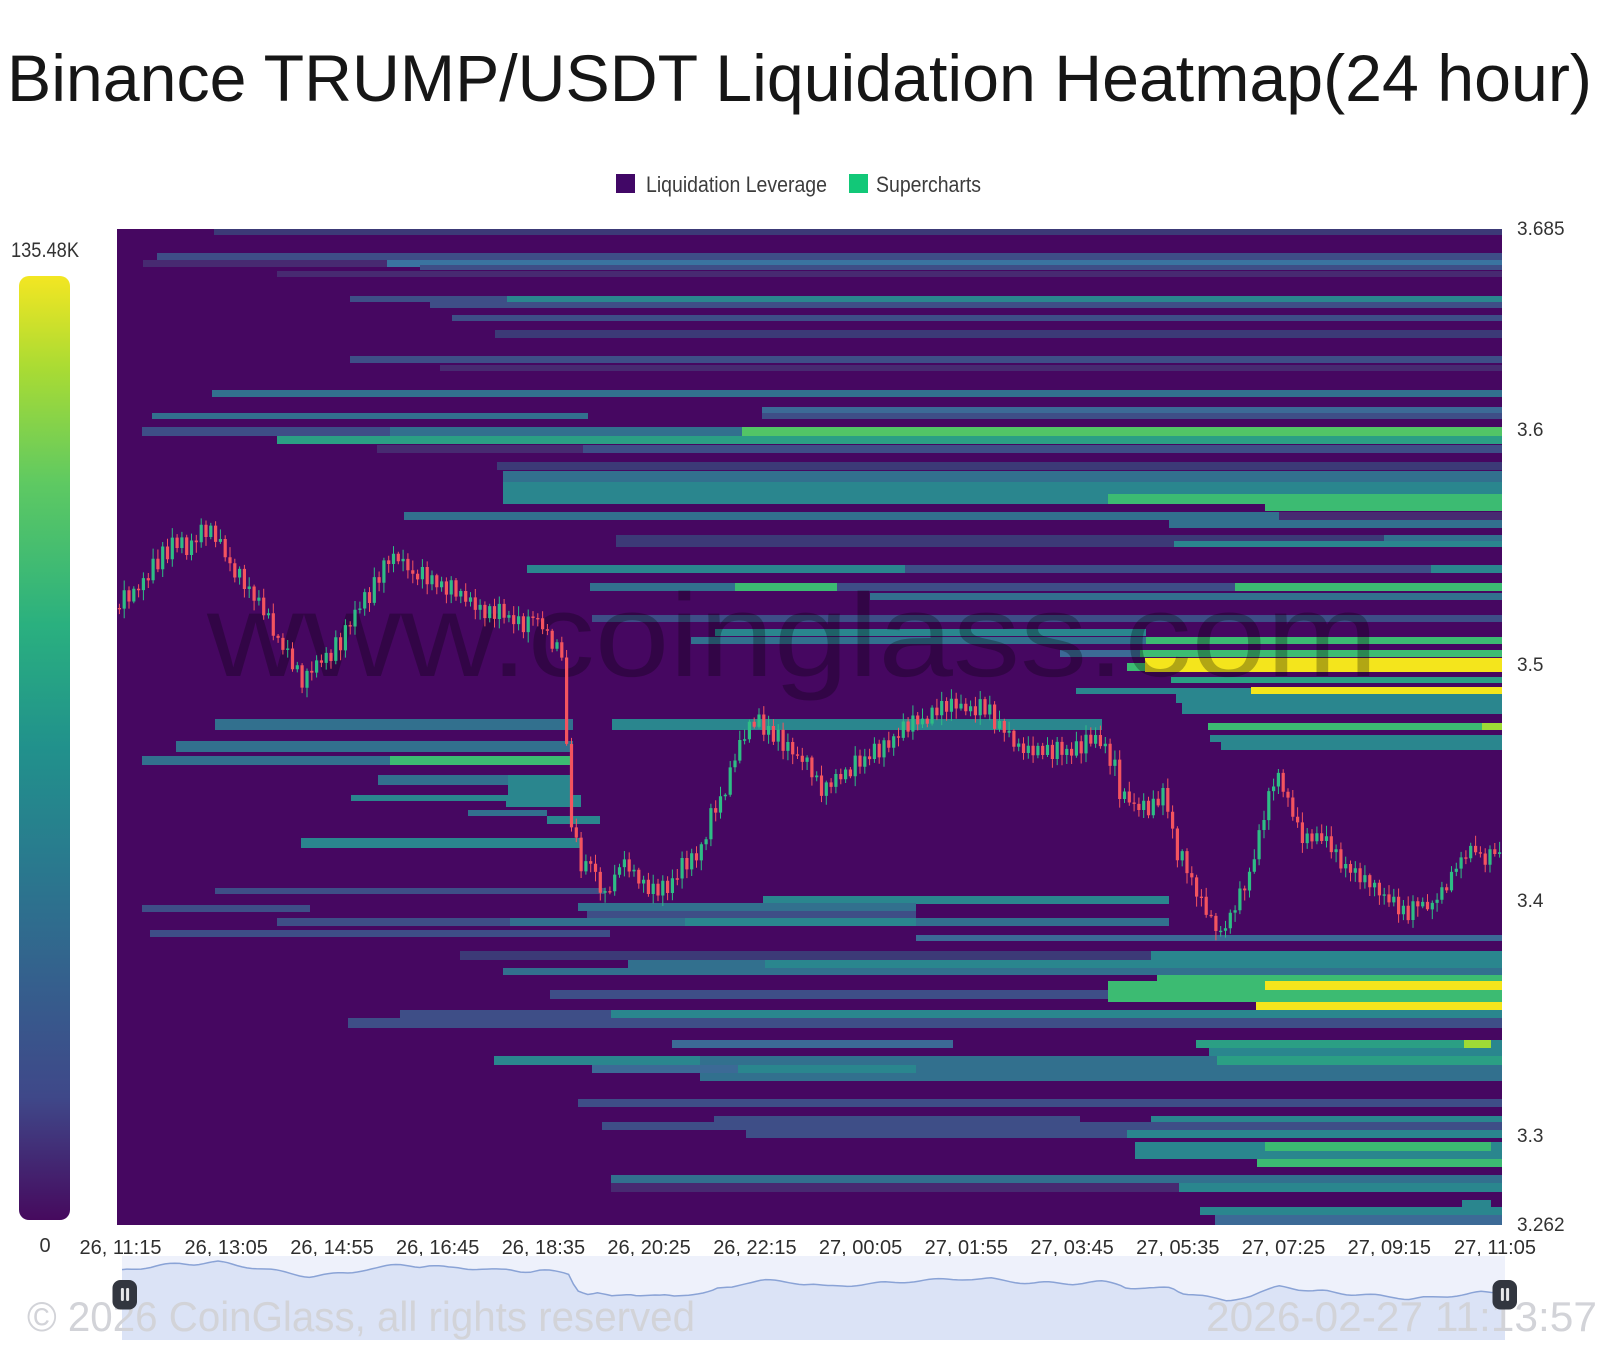 This screenshot has height=1359, width=1600. What do you see at coordinates (437, 1248) in the screenshot?
I see `svg-text: 26, 16:45` at bounding box center [437, 1248].